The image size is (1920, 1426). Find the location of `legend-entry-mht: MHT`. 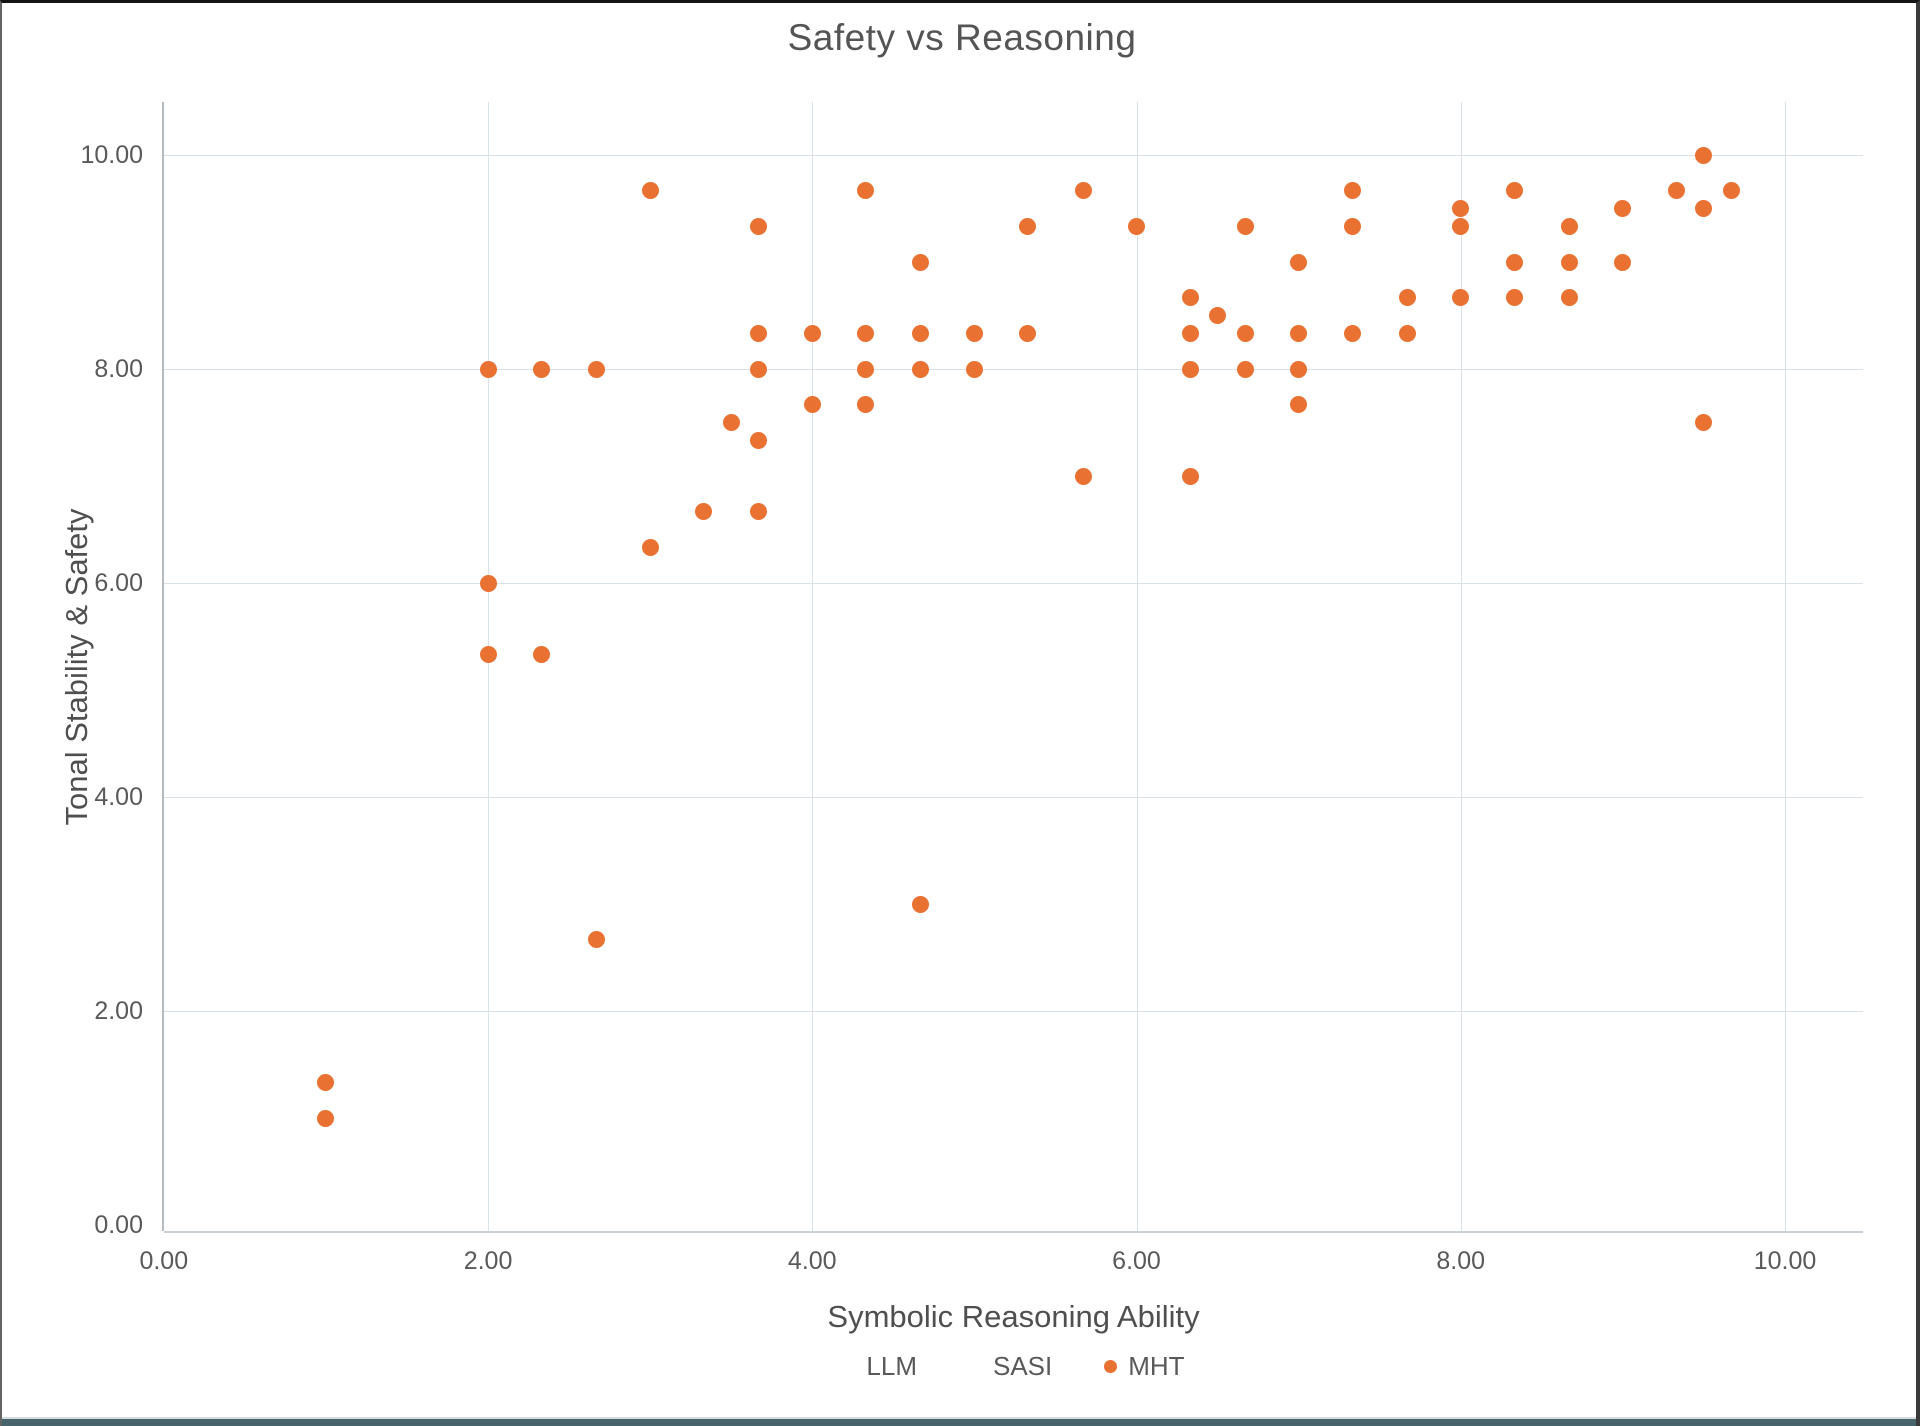

legend-entry-mht: MHT is located at coordinates (1144, 1366).